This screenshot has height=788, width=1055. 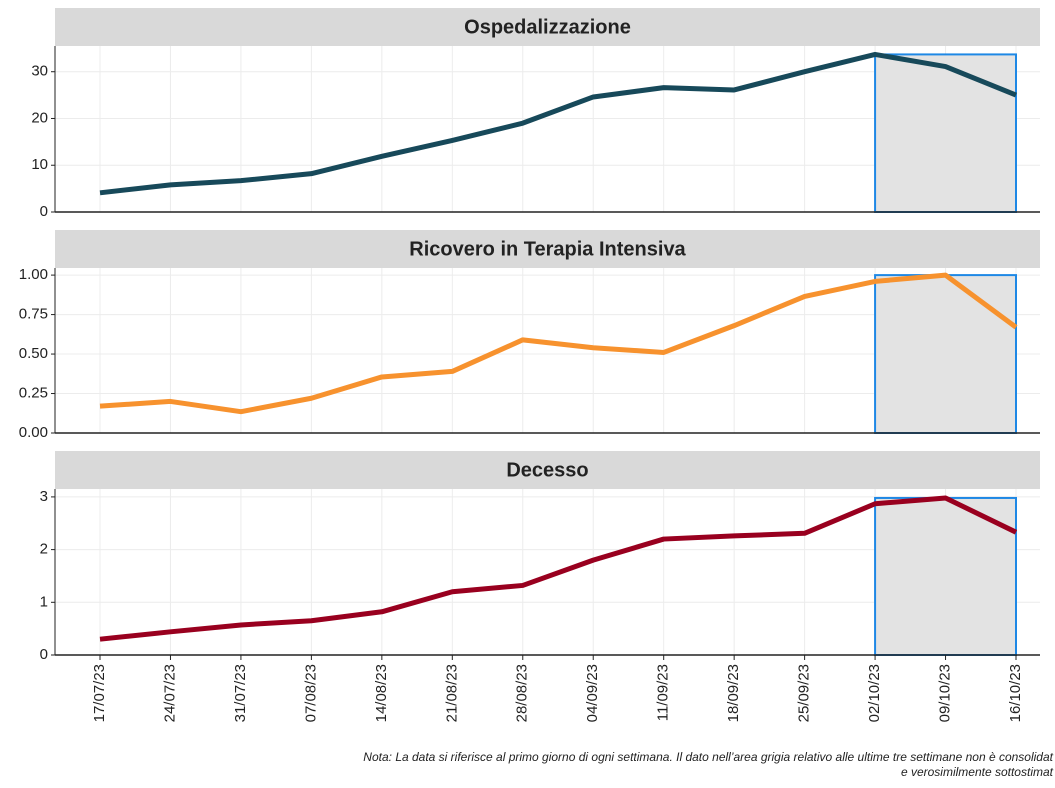 What do you see at coordinates (44, 601) in the screenshot?
I see `y-tick-label: 1` at bounding box center [44, 601].